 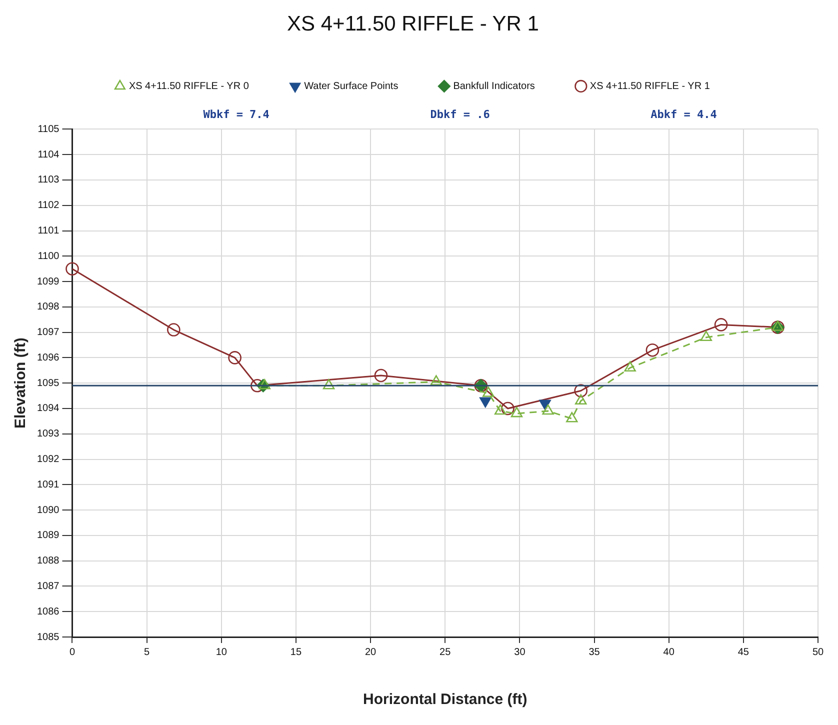 What do you see at coordinates (445, 699) in the screenshot?
I see `x-axis-title: Horizontal Distance (ft)` at bounding box center [445, 699].